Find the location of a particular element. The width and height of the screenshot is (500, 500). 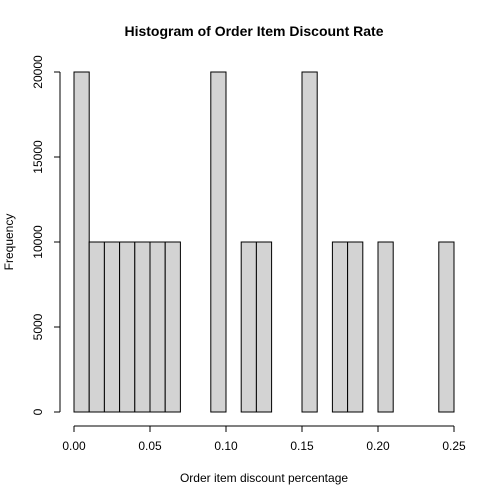

y-tick-label: 20000 is located at coordinates (38, 72).